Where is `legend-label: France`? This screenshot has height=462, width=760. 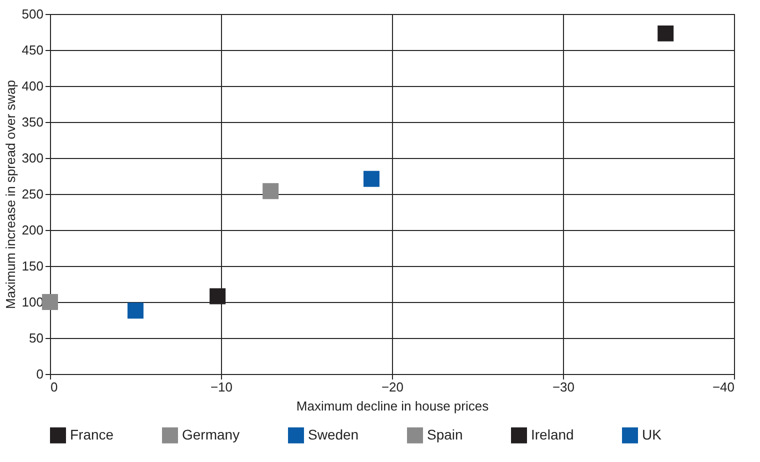
legend-label: France is located at coordinates (92, 434).